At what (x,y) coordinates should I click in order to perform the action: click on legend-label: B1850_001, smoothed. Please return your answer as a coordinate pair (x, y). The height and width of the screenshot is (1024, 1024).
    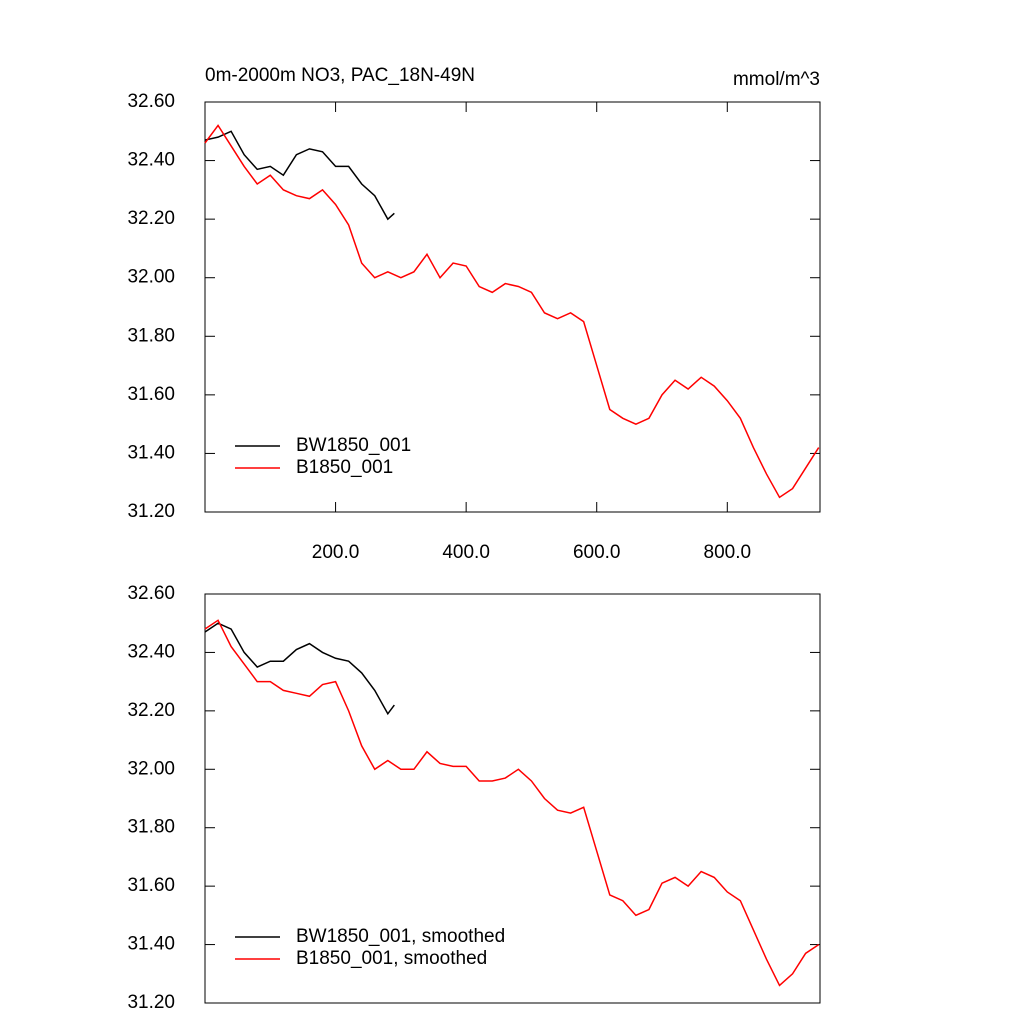
    Looking at the image, I should click on (391, 958).